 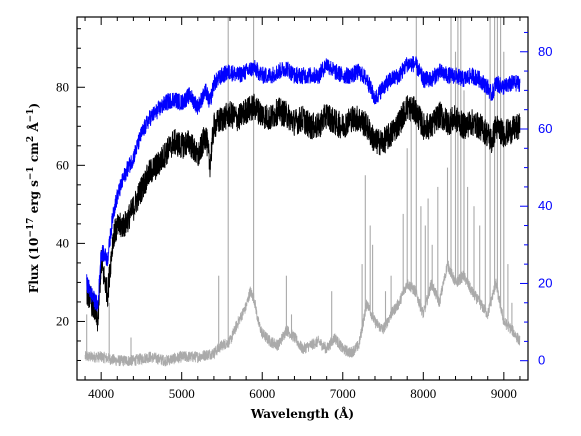 What do you see at coordinates (343, 393) in the screenshot?
I see `x-tick-label: 7000` at bounding box center [343, 393].